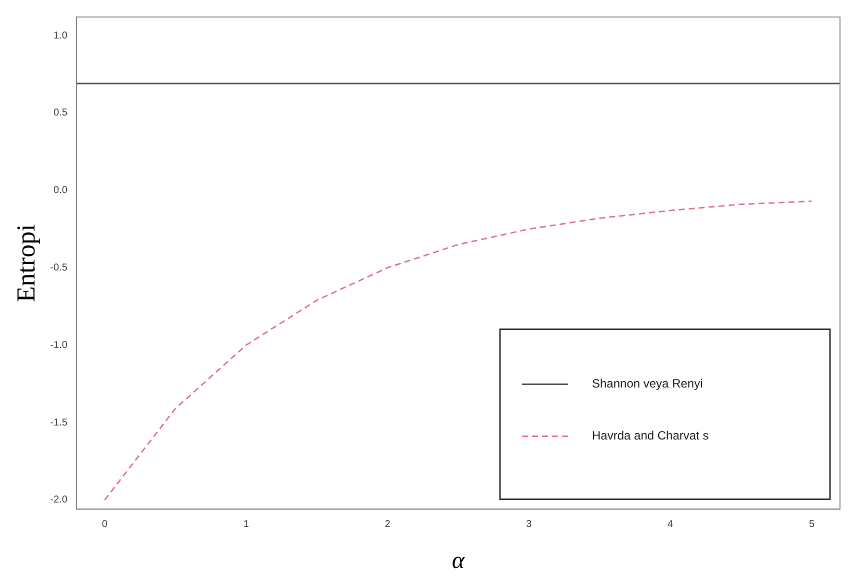  Describe the element at coordinates (59, 500) in the screenshot. I see `y-tick-label: -2.0` at that location.